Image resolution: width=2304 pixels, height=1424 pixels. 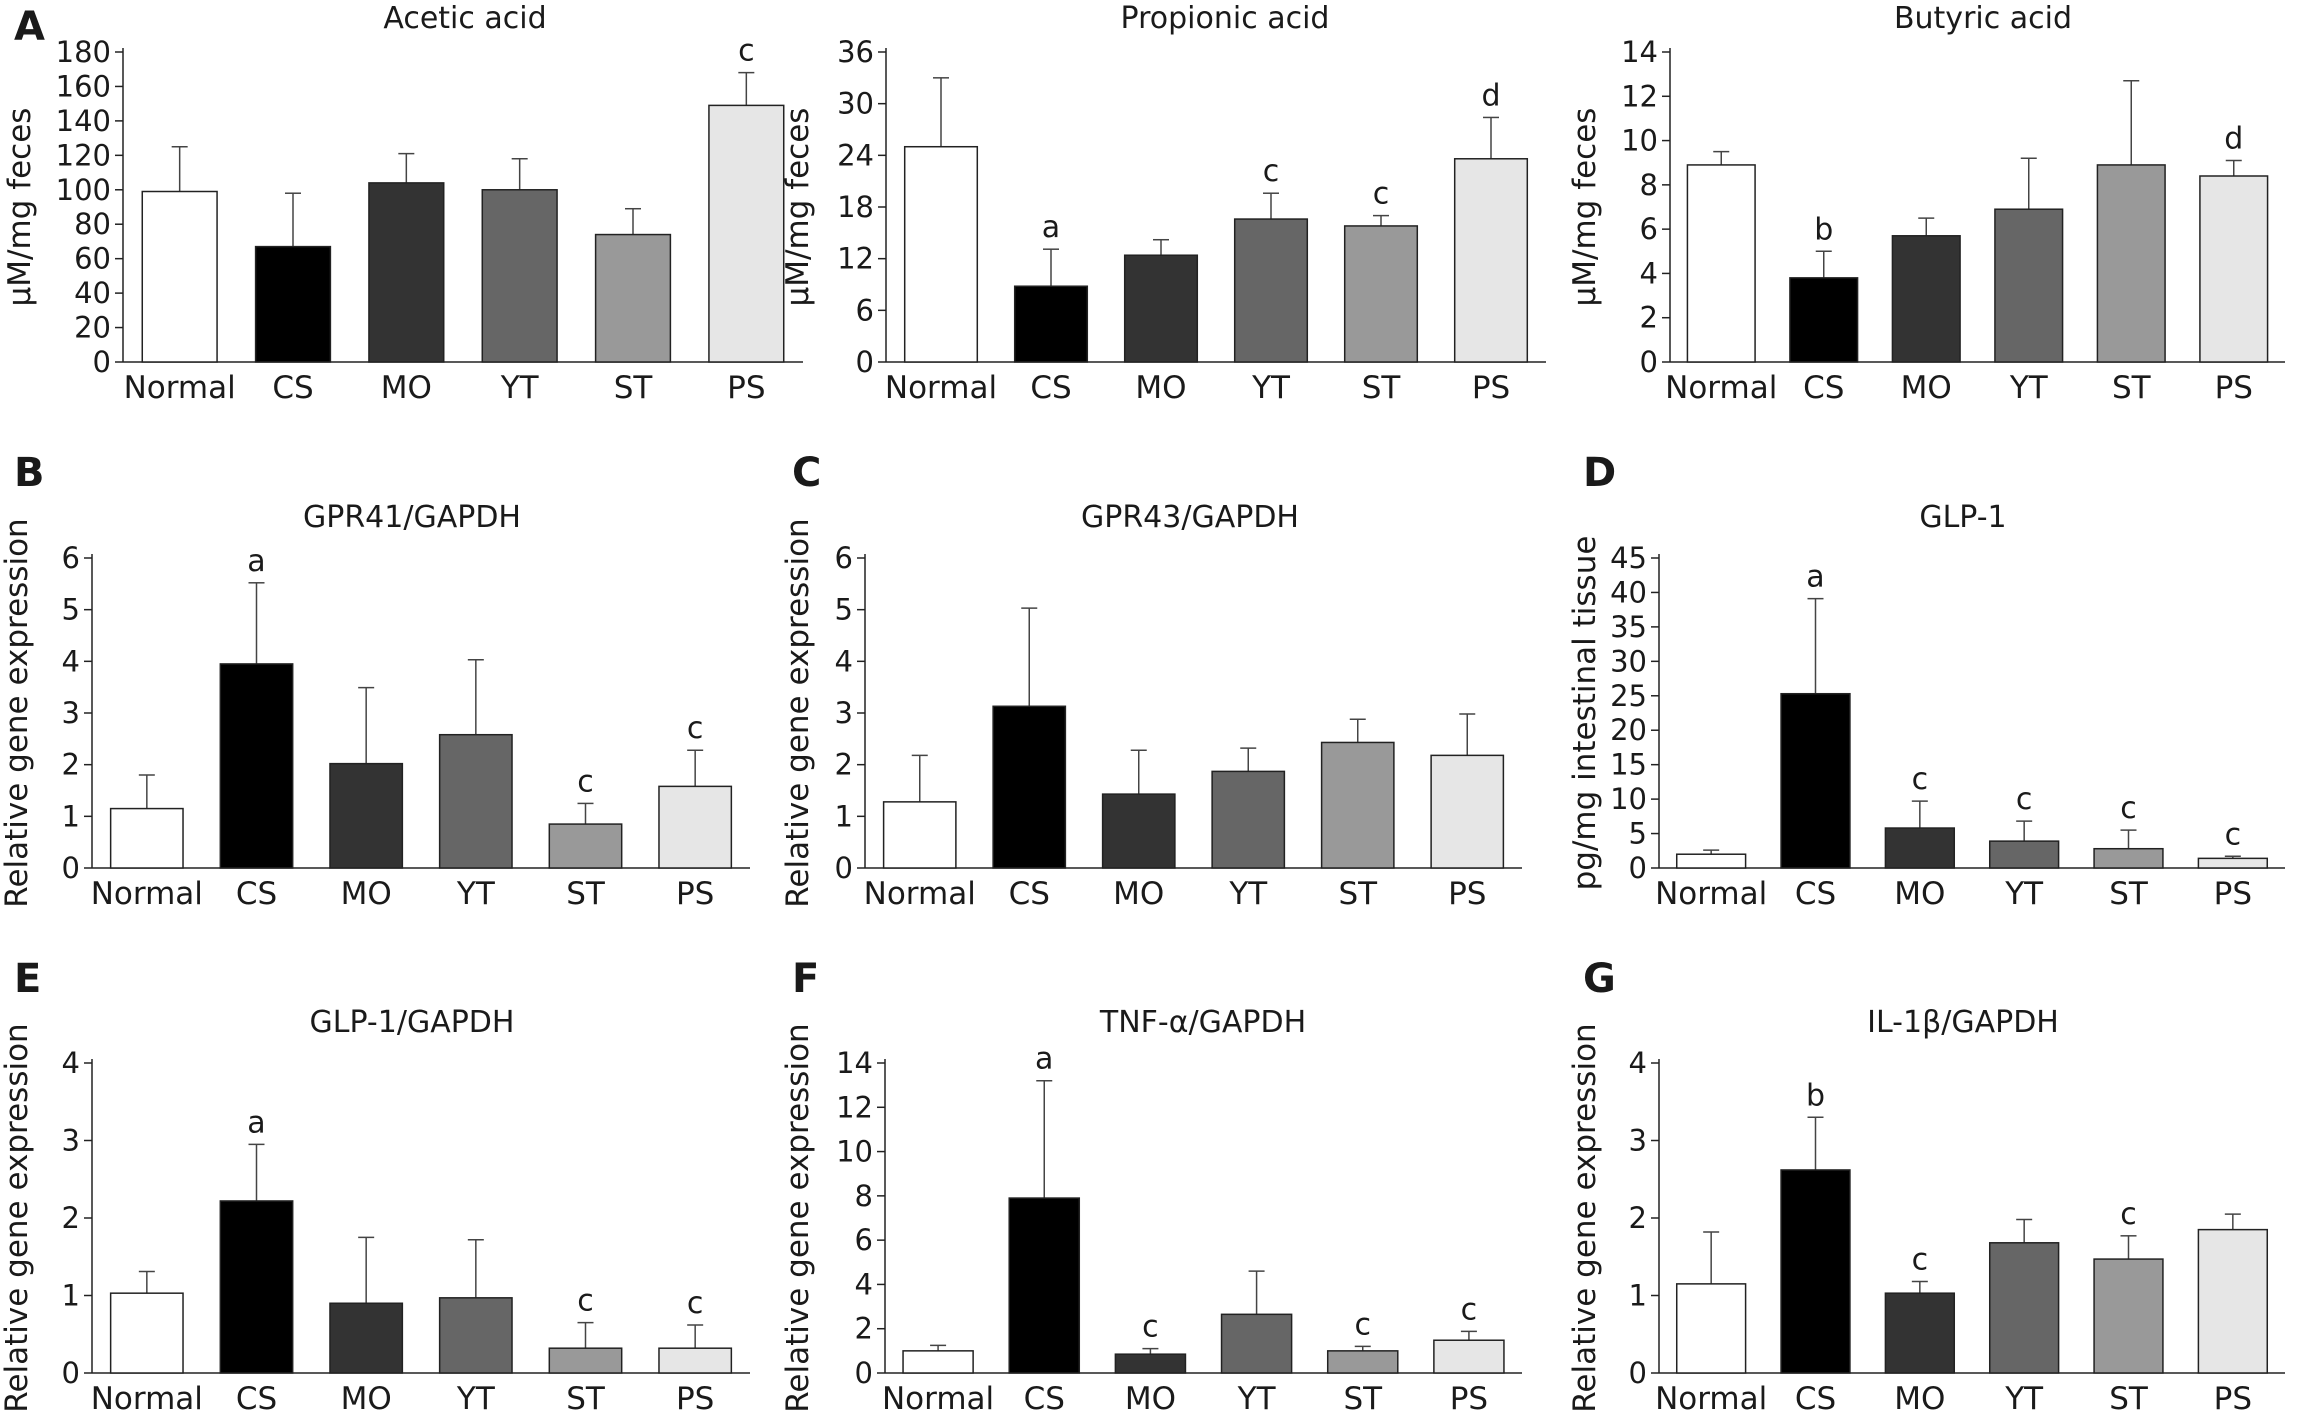 I want to click on y-axis-label: μM/mg feces, so click(x=20, y=207).